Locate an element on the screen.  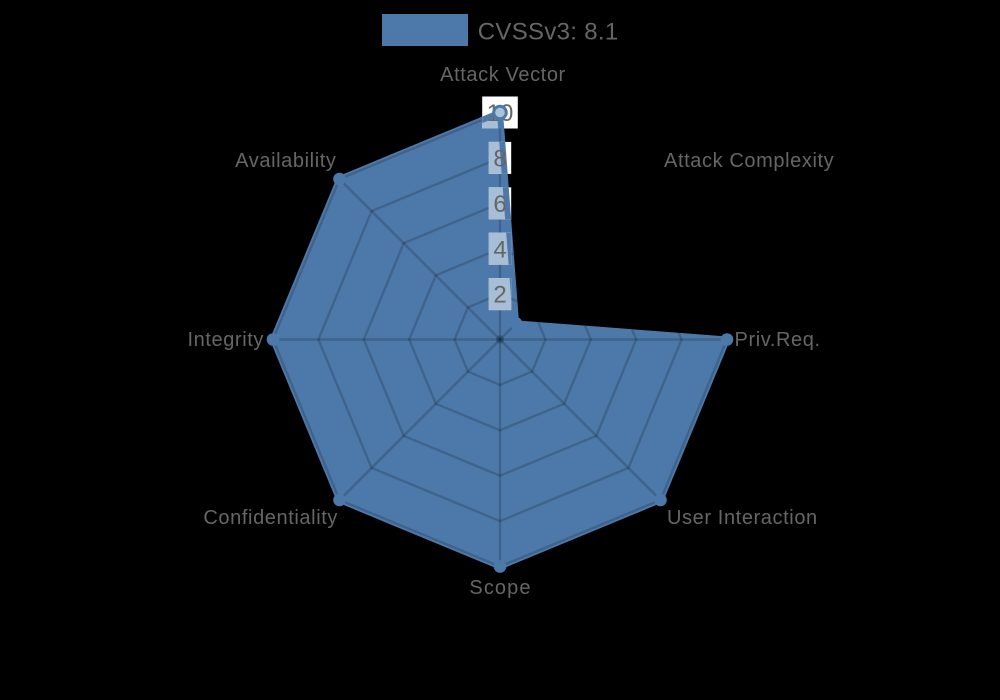
svg-text: CVSSv3: 8.1 is located at coordinates (548, 32).